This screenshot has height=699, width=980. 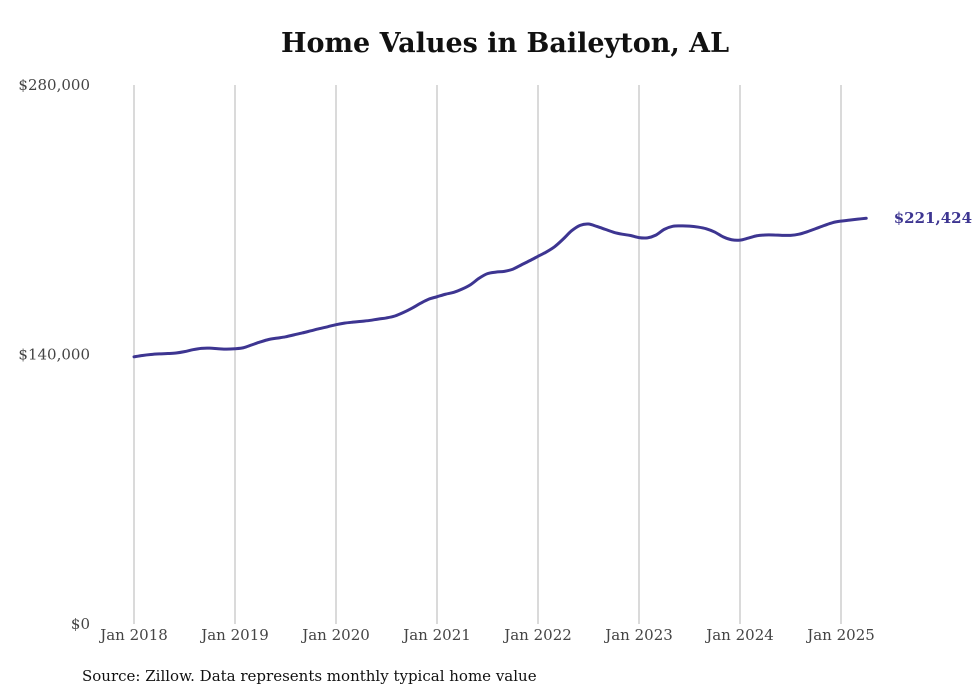 I want to click on x-tick-label: Jan 2018, so click(x=133, y=635).